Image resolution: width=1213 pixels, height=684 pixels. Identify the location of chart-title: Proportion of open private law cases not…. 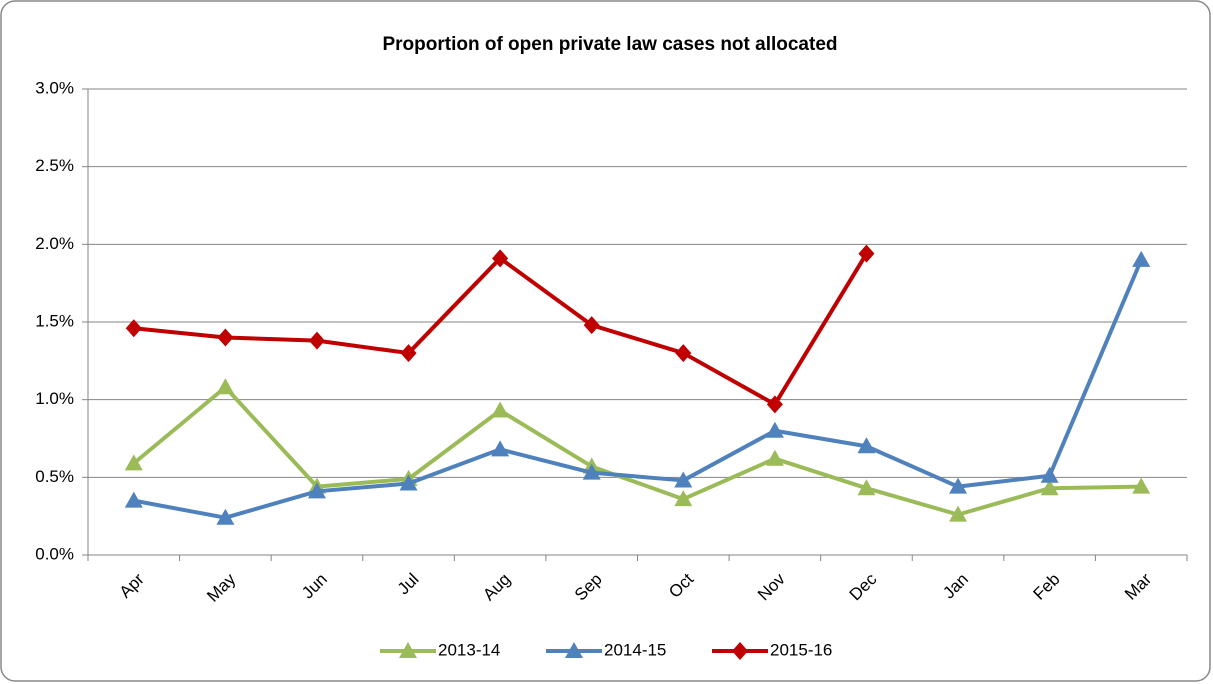
(609, 44).